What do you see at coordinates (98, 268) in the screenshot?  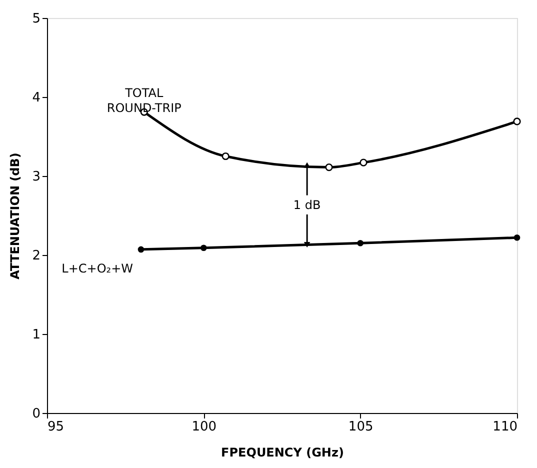 I see `series-label: L+C+O₂+W` at bounding box center [98, 268].